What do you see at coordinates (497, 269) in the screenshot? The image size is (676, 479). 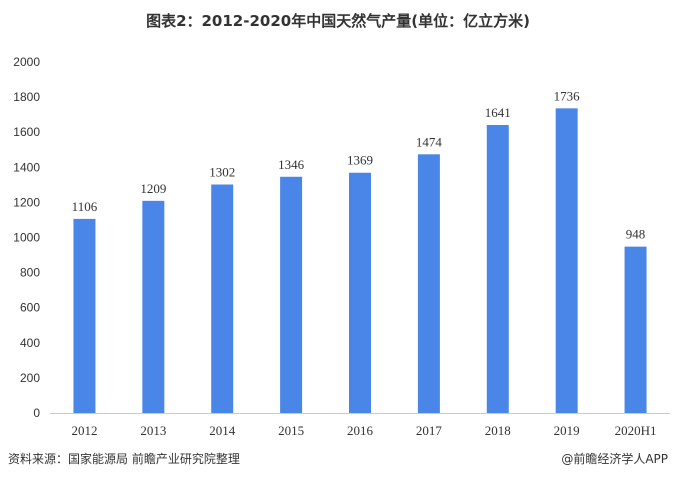 I see `bar-2018` at bounding box center [497, 269].